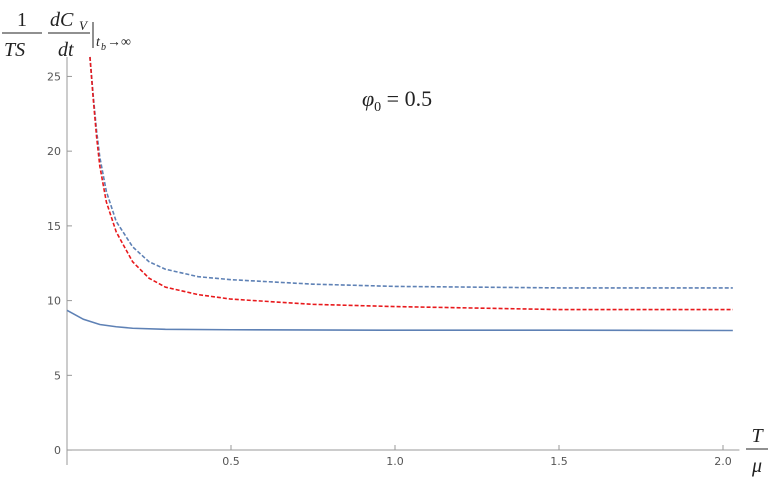  I want to click on label-part: b, so click(103, 47).